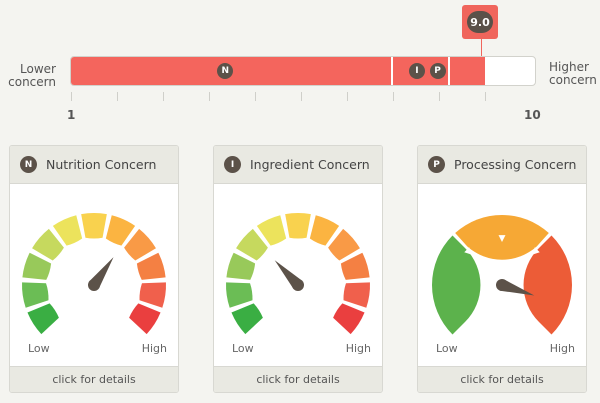 This screenshot has height=403, width=600. I want to click on scale-marker-n: N, so click(225, 71).